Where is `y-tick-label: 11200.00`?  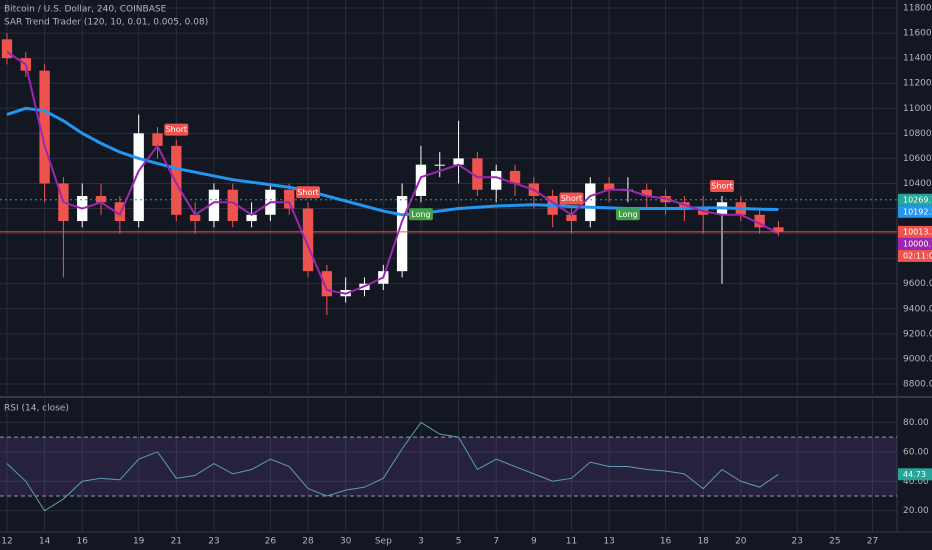 y-tick-label: 11200.00 is located at coordinates (917, 84).